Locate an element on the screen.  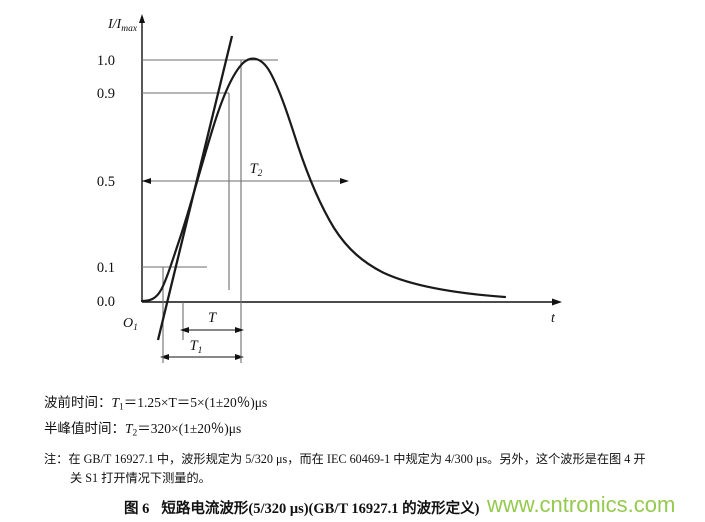
note-prefix: 注： is located at coordinates (56, 459).